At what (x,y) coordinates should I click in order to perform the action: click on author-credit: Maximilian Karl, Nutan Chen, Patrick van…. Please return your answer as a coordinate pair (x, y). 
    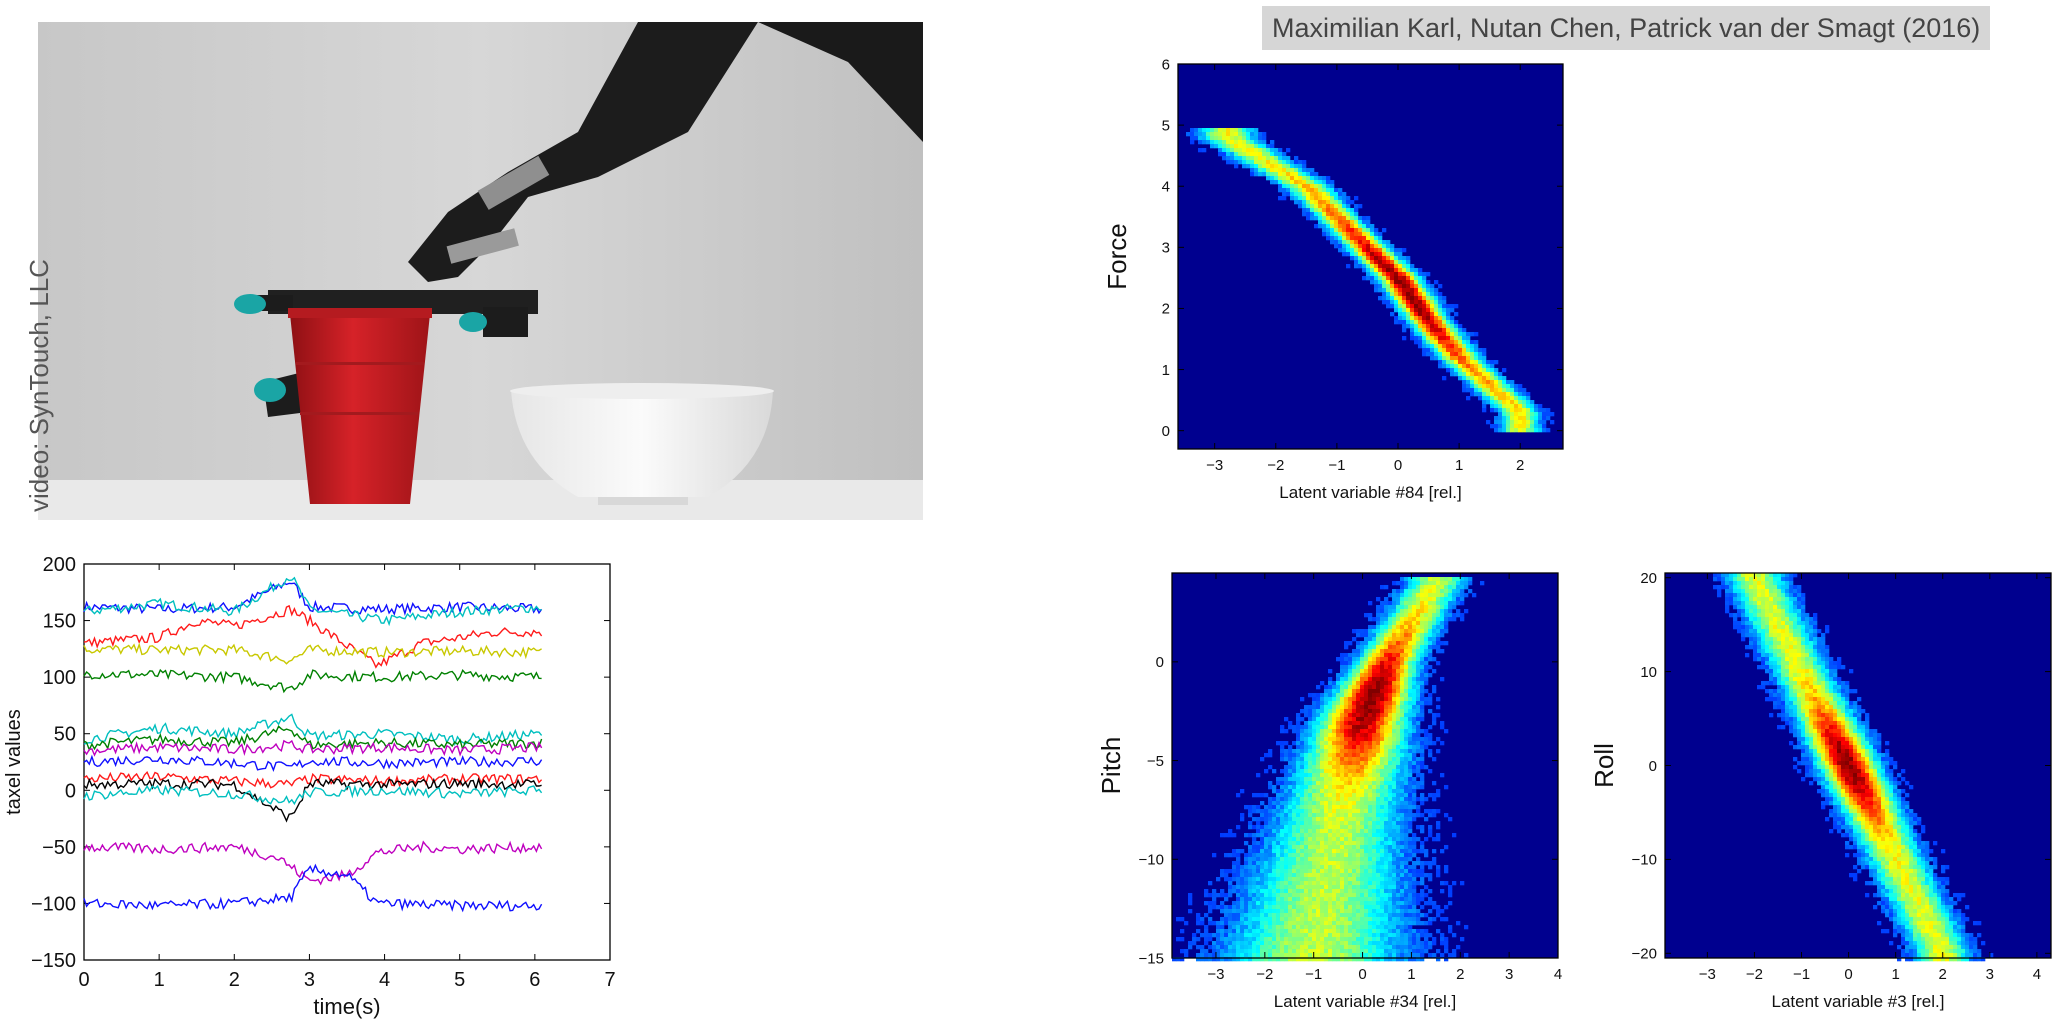
    Looking at the image, I should click on (1626, 28).